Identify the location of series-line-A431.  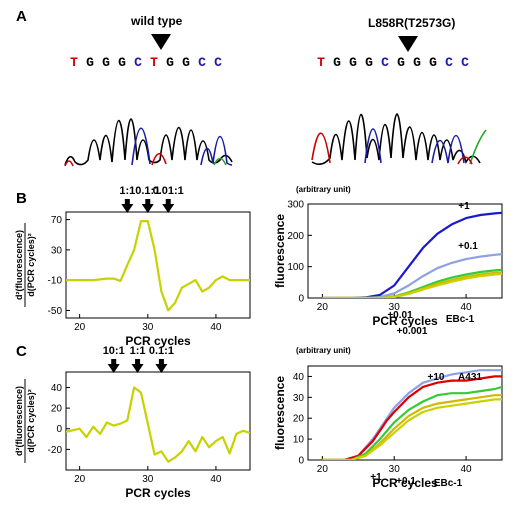
(412, 417).